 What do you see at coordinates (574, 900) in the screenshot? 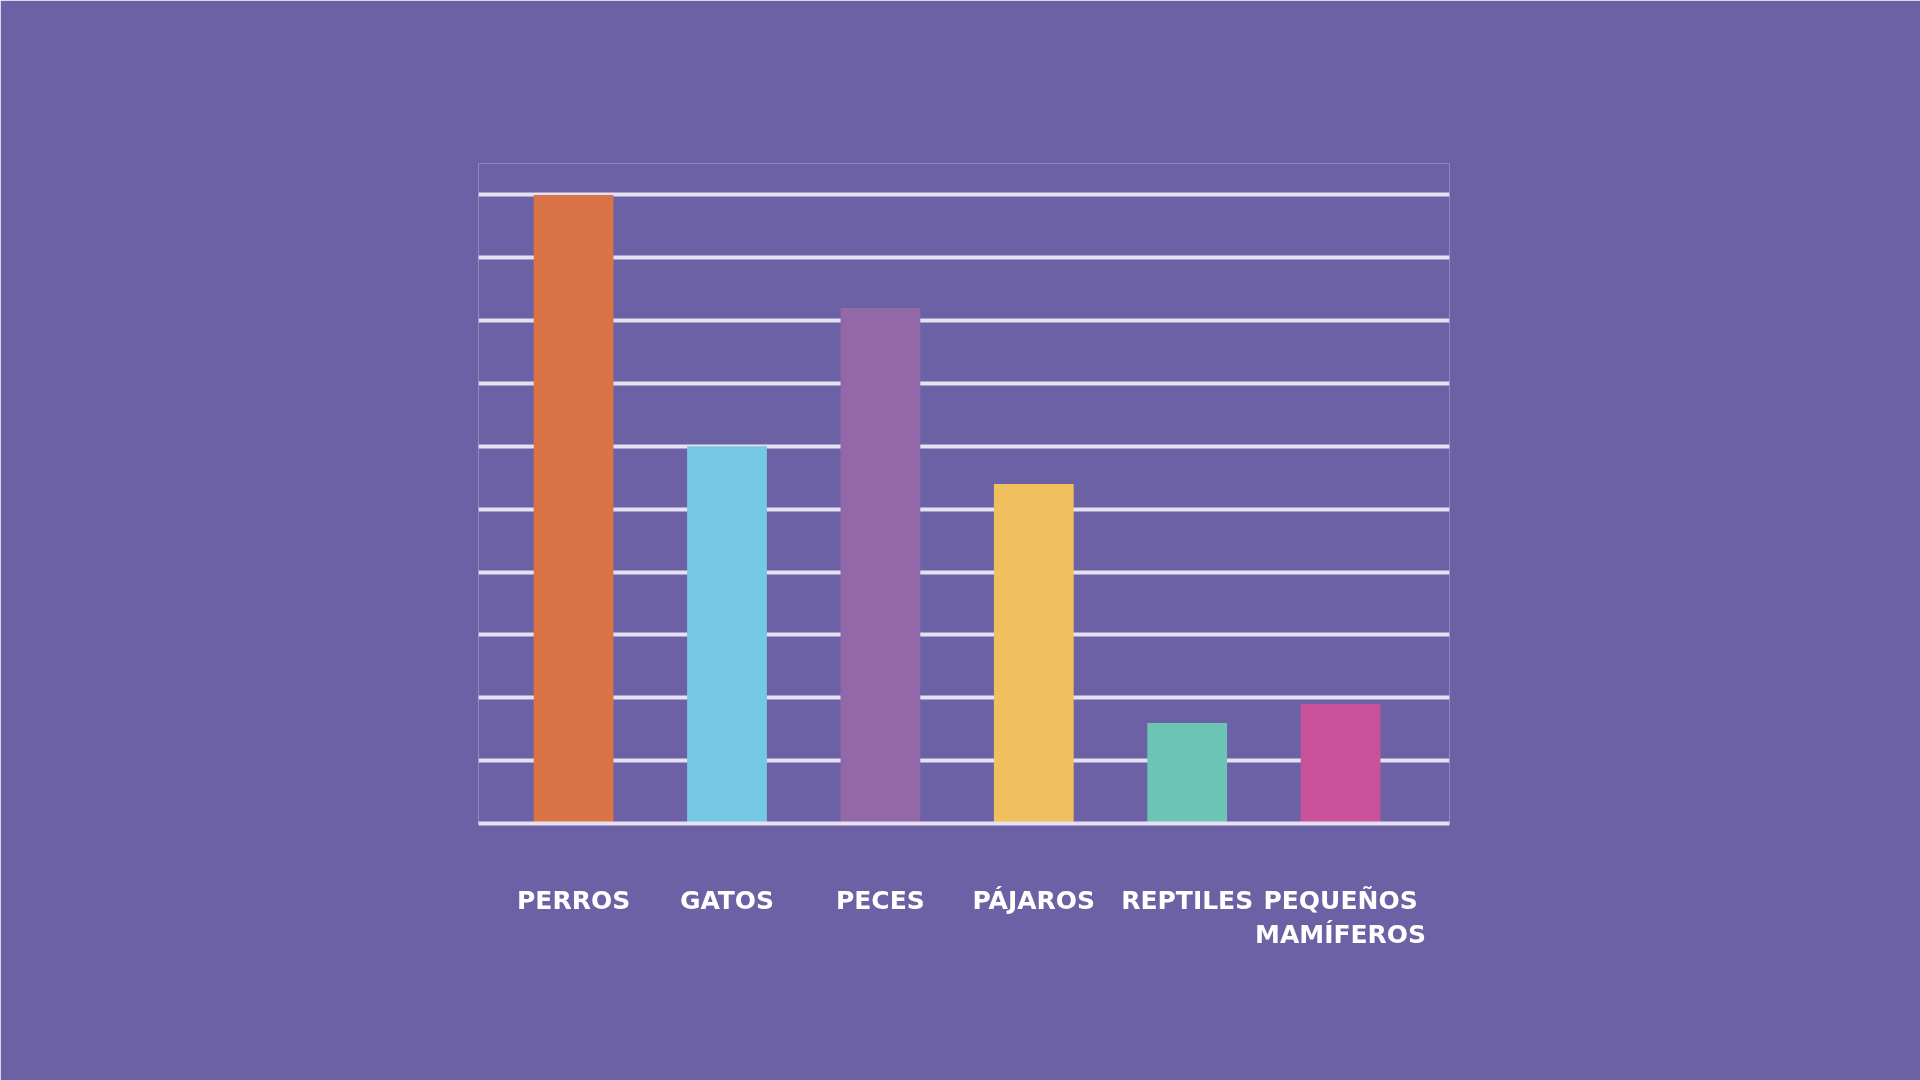
I see `x-tick-label: PERROS` at bounding box center [574, 900].